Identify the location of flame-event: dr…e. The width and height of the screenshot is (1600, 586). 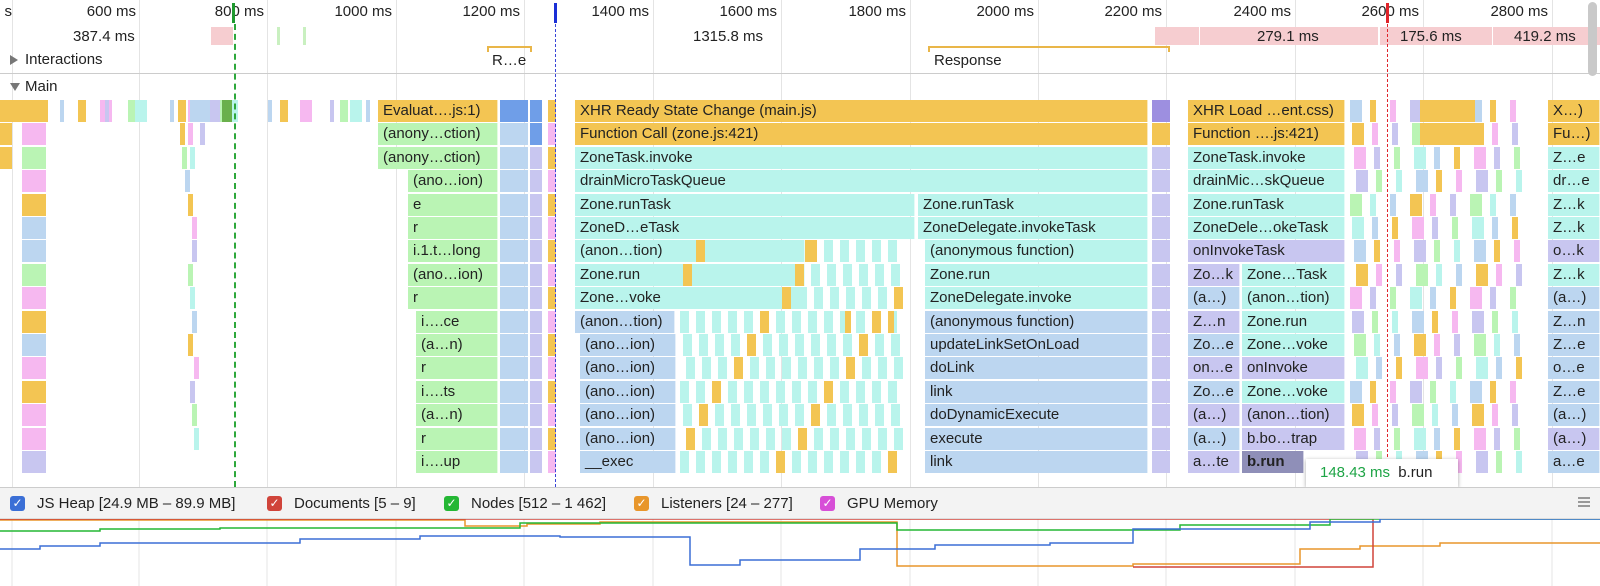
(1574, 181).